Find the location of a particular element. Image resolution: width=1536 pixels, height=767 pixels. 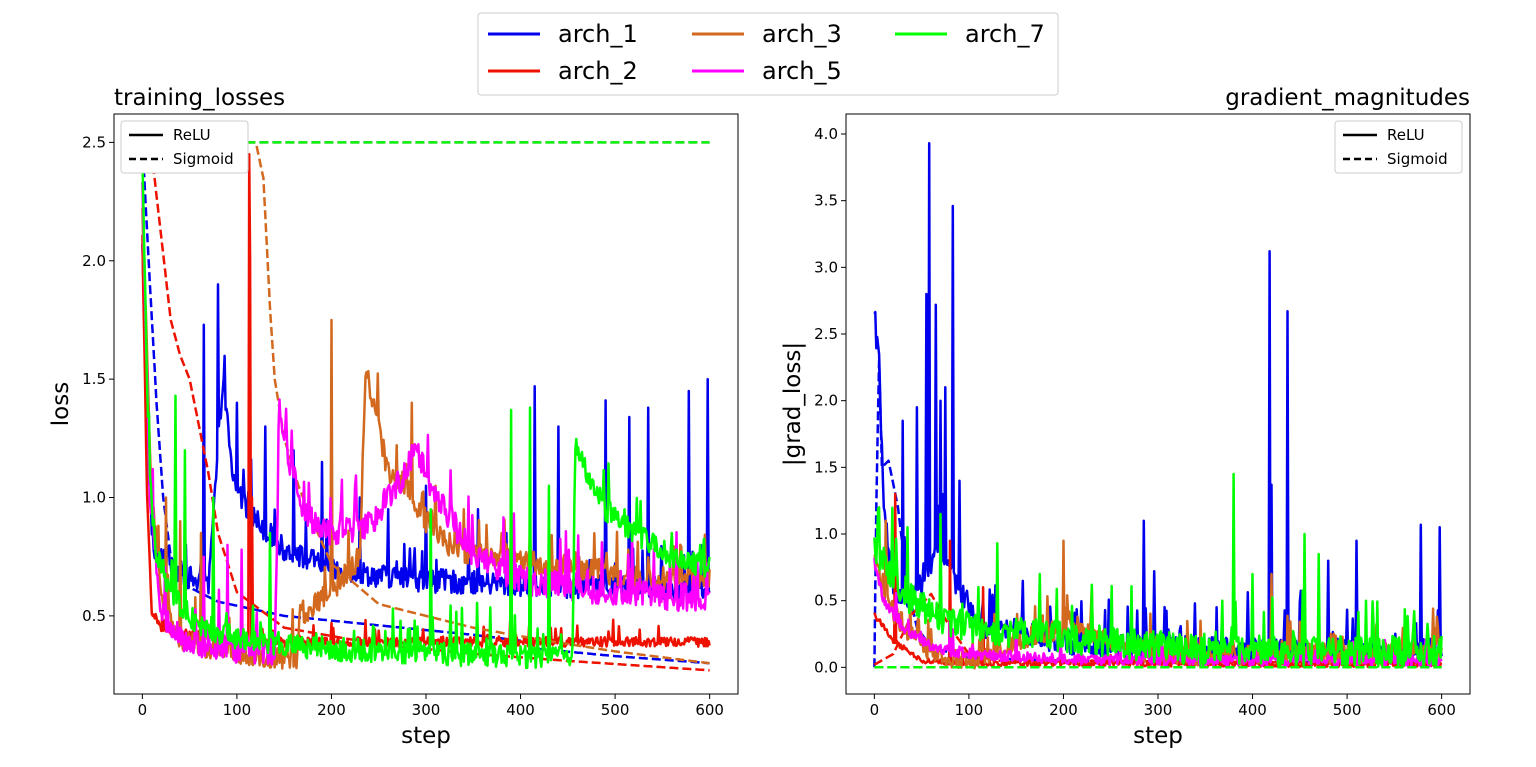

figure-legend: arch_1 arch_2 arch_3 arch_5 arch_7 is located at coordinates (768, 54).